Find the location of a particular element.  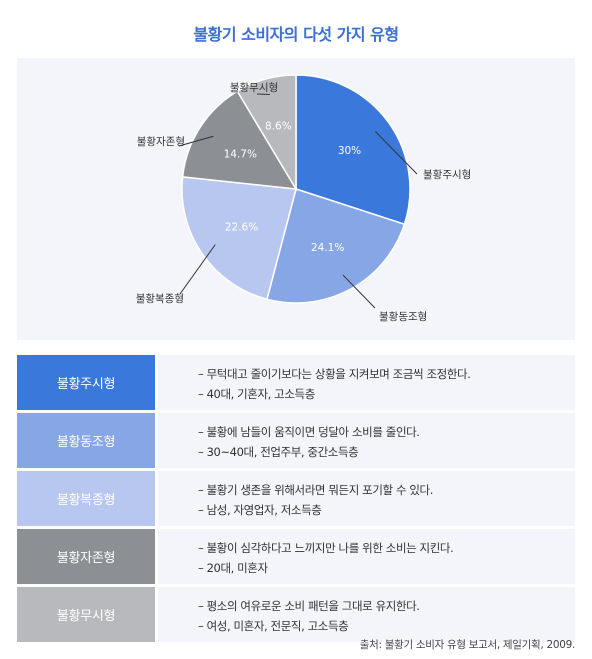

slice-name-label: 불황복종형 is located at coordinates (160, 299).